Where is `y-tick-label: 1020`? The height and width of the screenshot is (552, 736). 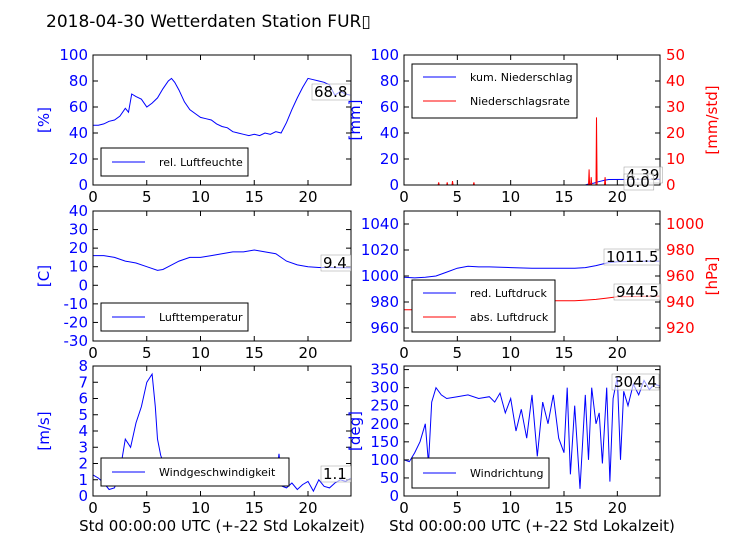
y-tick-label: 1020 is located at coordinates (380, 250).